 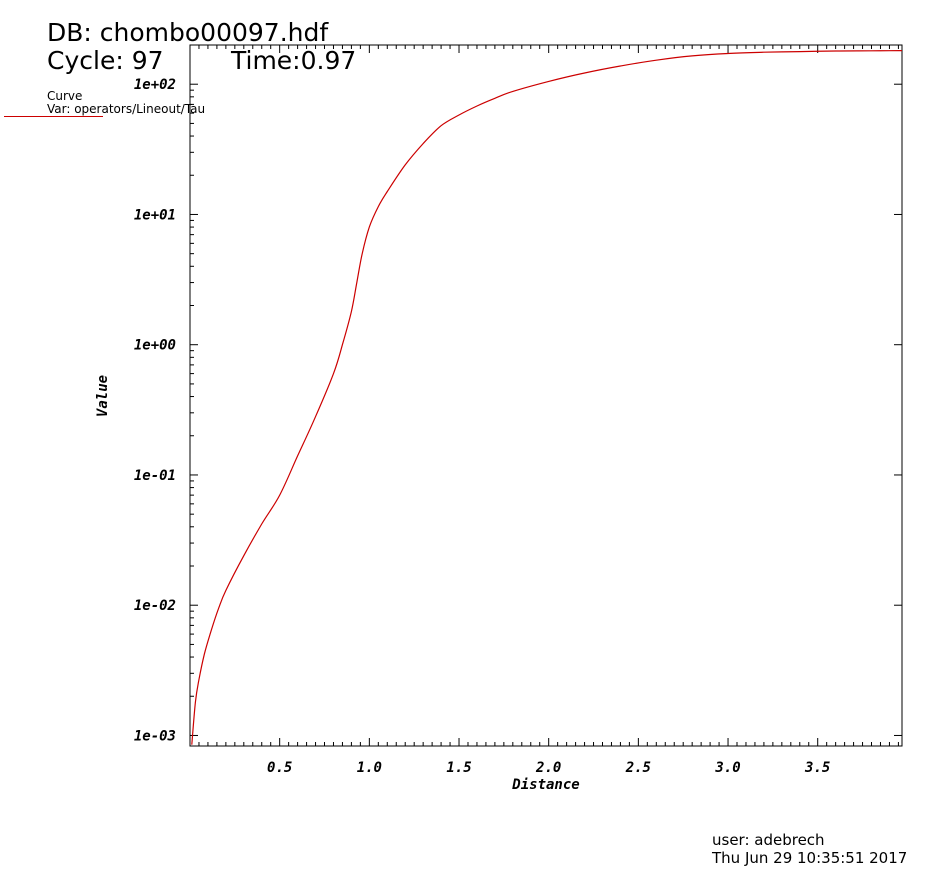 I want to click on x-tick-label: 2.0, so click(x=548, y=768).